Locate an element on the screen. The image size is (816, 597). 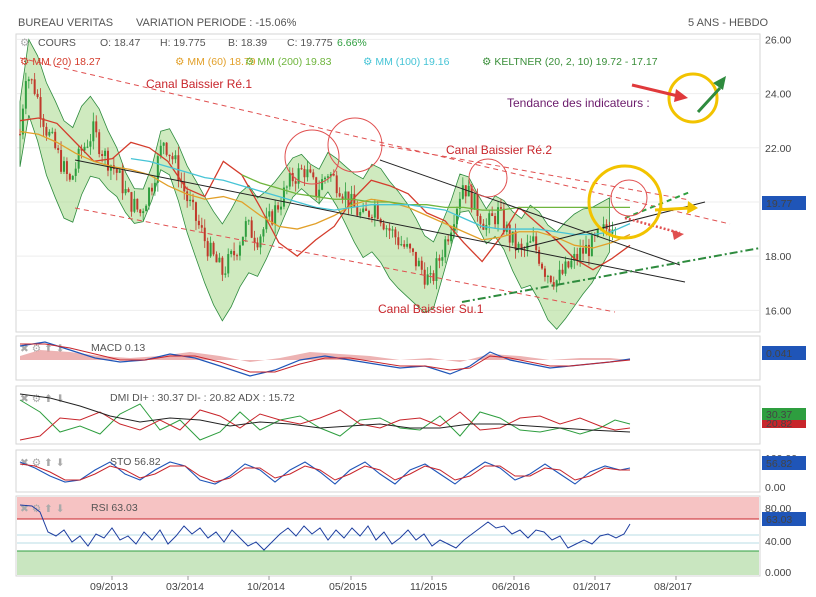
rsi-panel is located at coordinates (388, 536).